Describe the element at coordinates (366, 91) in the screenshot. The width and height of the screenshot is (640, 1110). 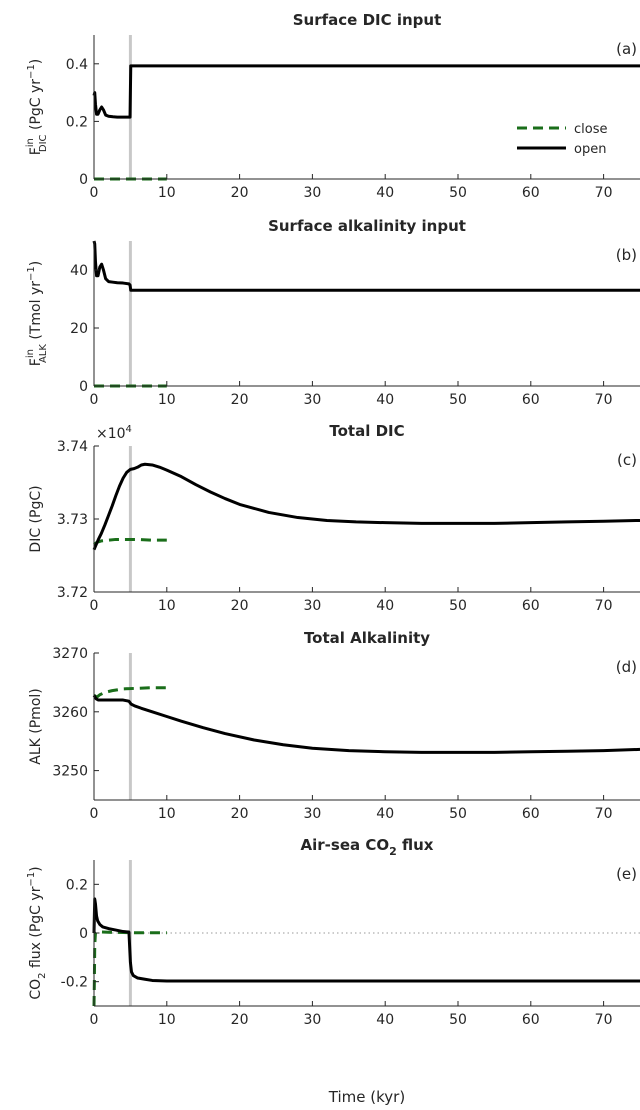
I see `panel-a-series-open` at that location.